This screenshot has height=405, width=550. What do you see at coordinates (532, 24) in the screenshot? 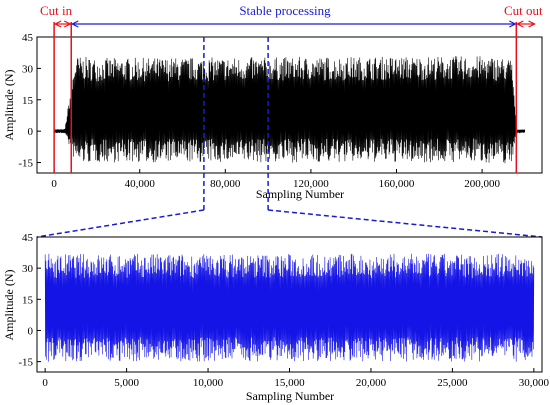
I see `cut-out-arrow-head-right` at bounding box center [532, 24].